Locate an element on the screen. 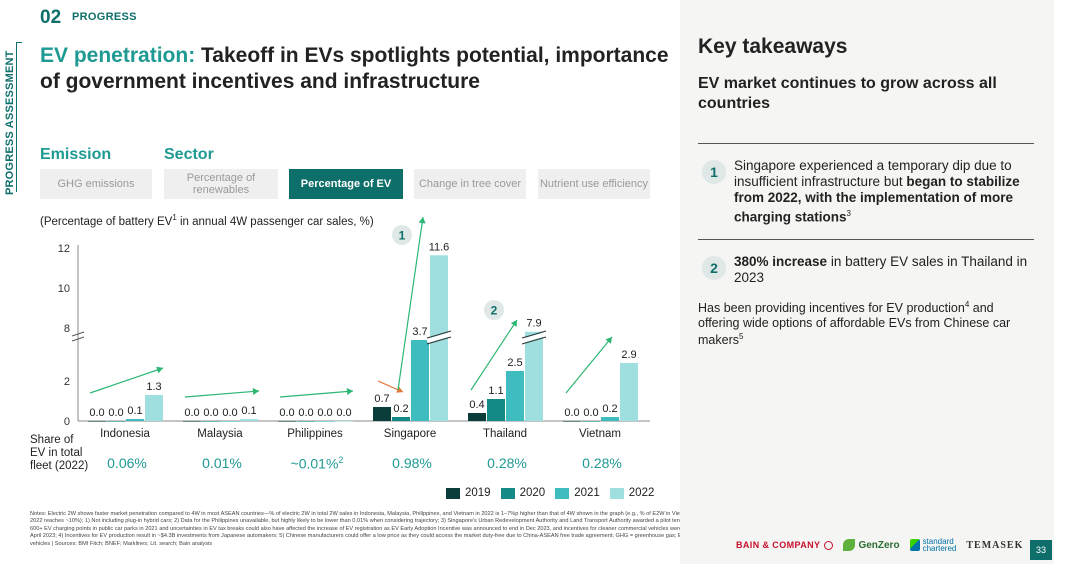  emission-group-label: Emission is located at coordinates (76, 154).